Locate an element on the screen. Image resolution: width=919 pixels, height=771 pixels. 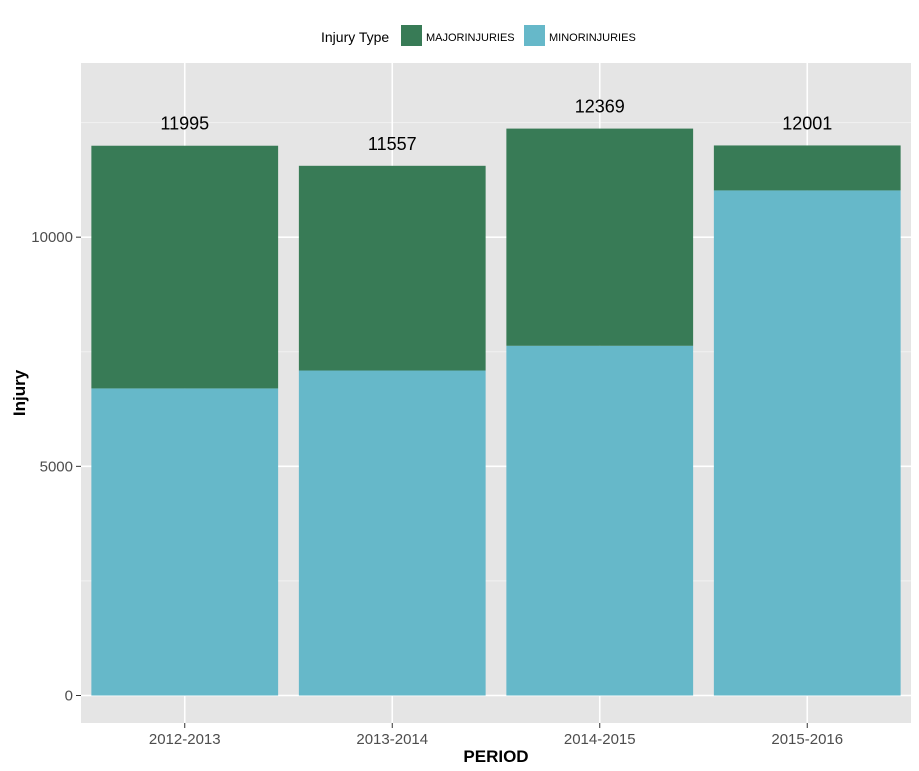
total-label-2013-2014: 11557 is located at coordinates (392, 144).